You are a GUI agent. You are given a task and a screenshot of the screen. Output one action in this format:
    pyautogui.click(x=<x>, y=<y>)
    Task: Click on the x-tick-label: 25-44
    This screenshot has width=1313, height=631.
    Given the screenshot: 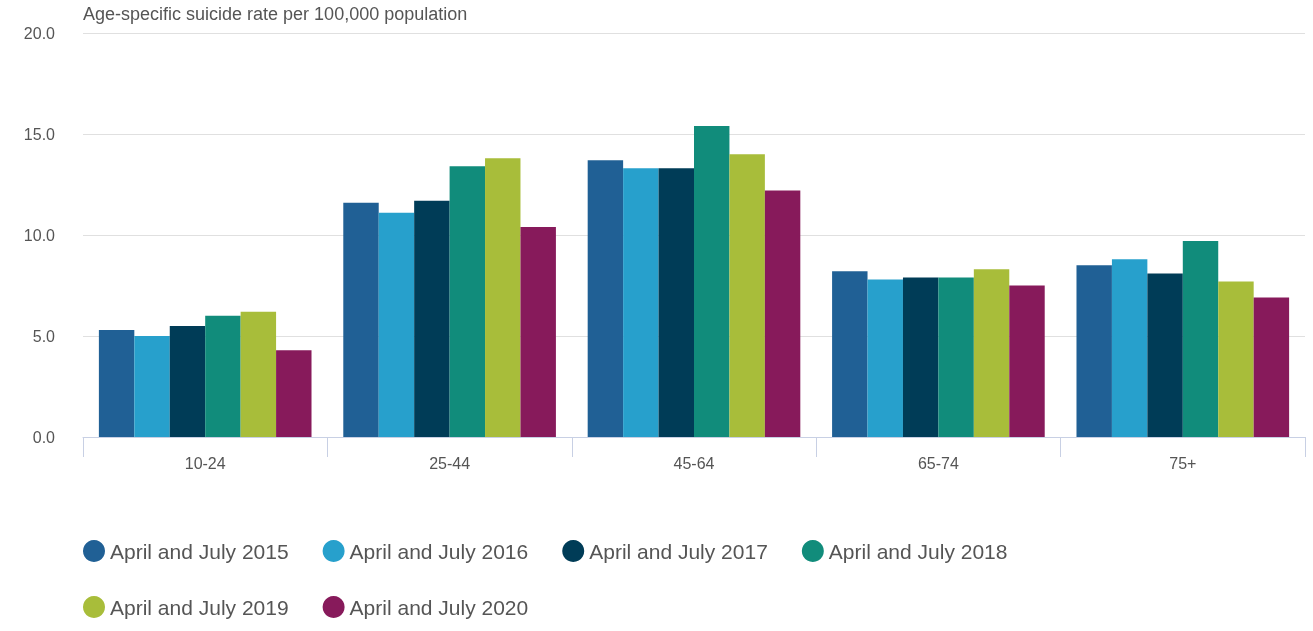 What is the action you would take?
    pyautogui.click(x=450, y=463)
    